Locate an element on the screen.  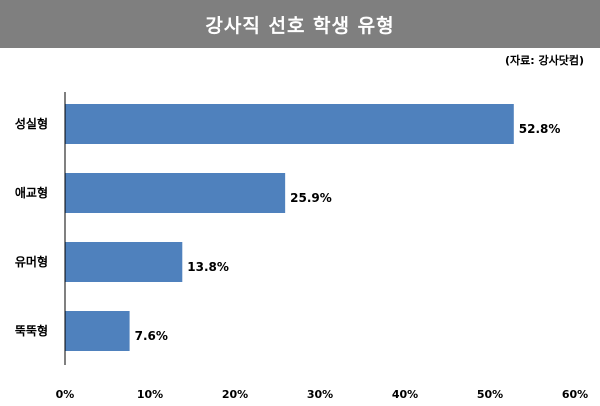
x-tick-label: 20% is located at coordinates (235, 394).